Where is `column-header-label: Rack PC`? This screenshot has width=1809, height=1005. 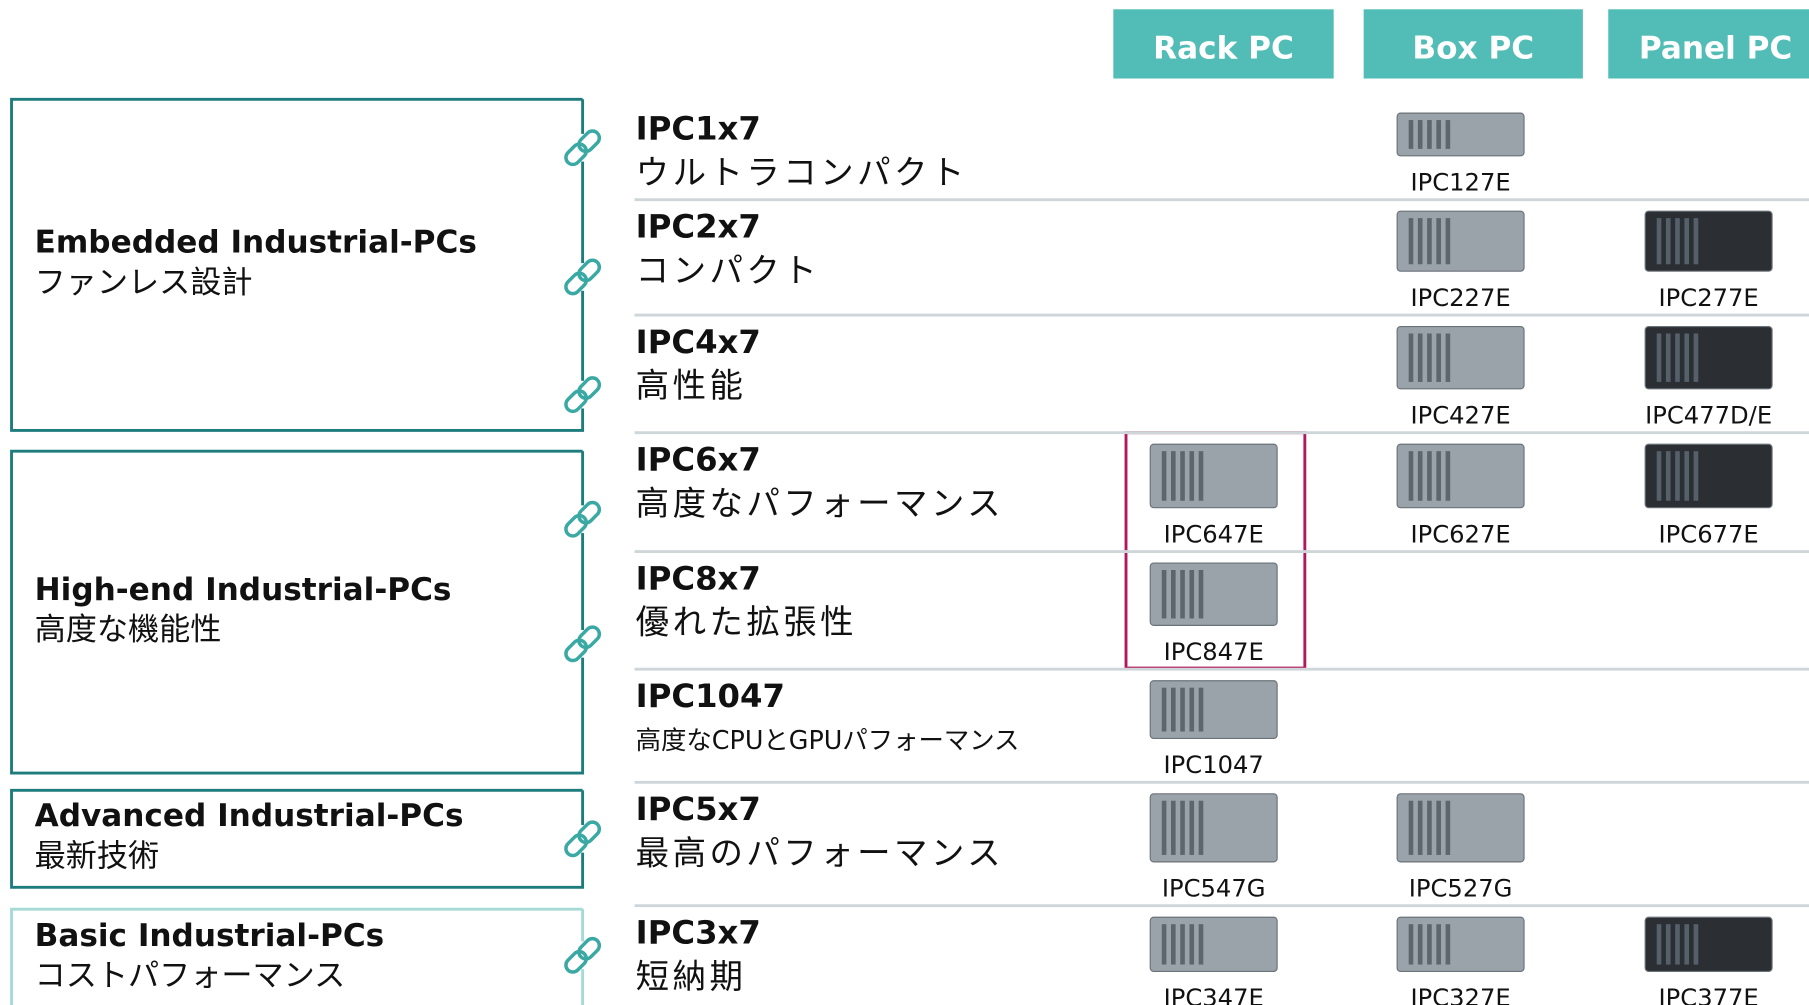 column-header-label: Rack PC is located at coordinates (1223, 49).